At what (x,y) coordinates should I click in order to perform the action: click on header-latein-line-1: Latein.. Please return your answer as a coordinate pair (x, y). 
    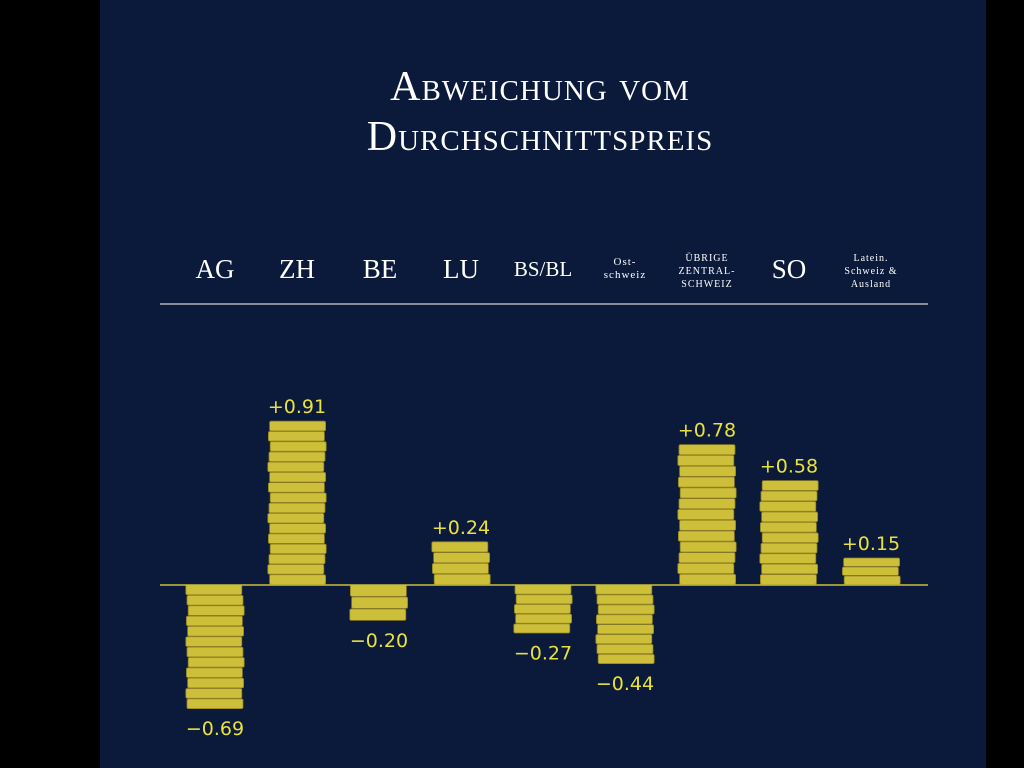
    Looking at the image, I should click on (871, 258).